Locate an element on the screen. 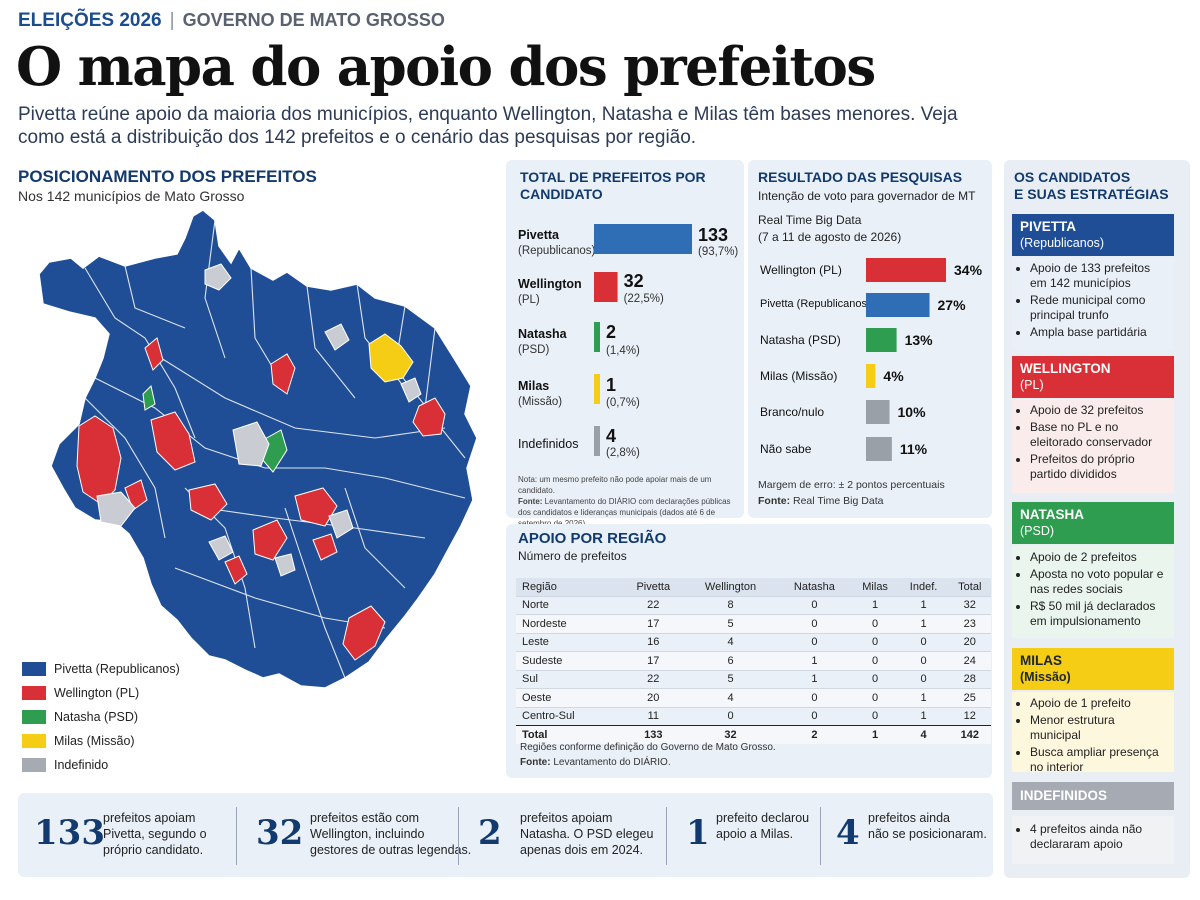 The height and width of the screenshot is (900, 1200). list-item: Base no PL e no eleitorado conservador is located at coordinates (1099, 435).